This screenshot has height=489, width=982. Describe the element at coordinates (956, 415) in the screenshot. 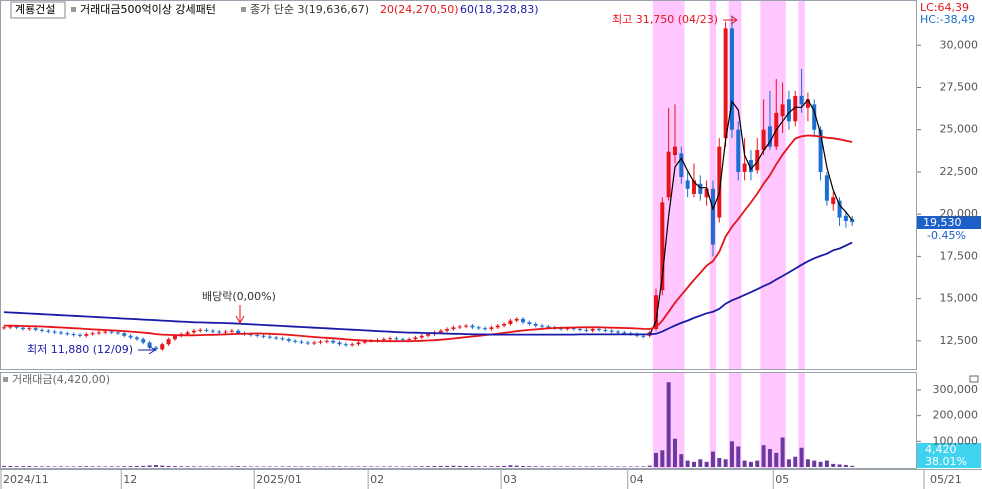

I see `y-tick-label: 200,000` at that location.